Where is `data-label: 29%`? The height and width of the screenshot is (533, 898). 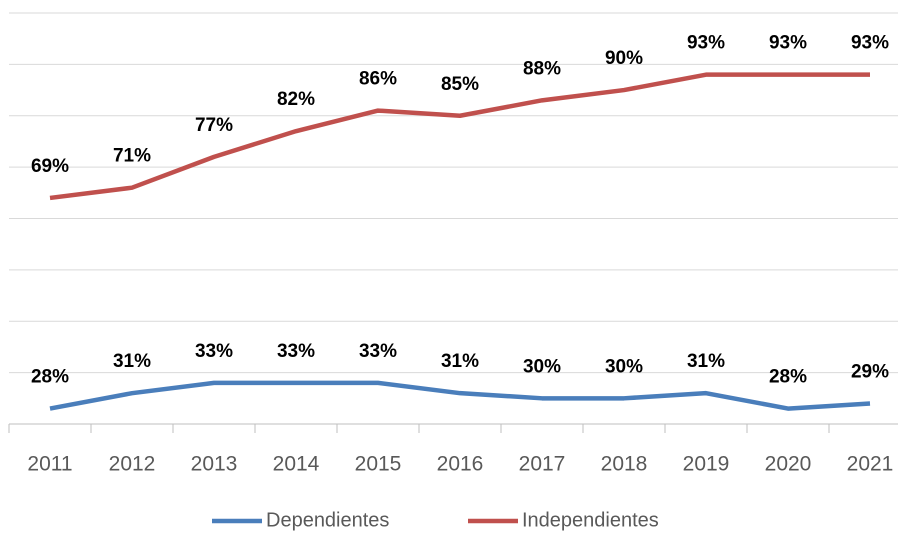
data-label: 29% is located at coordinates (870, 371).